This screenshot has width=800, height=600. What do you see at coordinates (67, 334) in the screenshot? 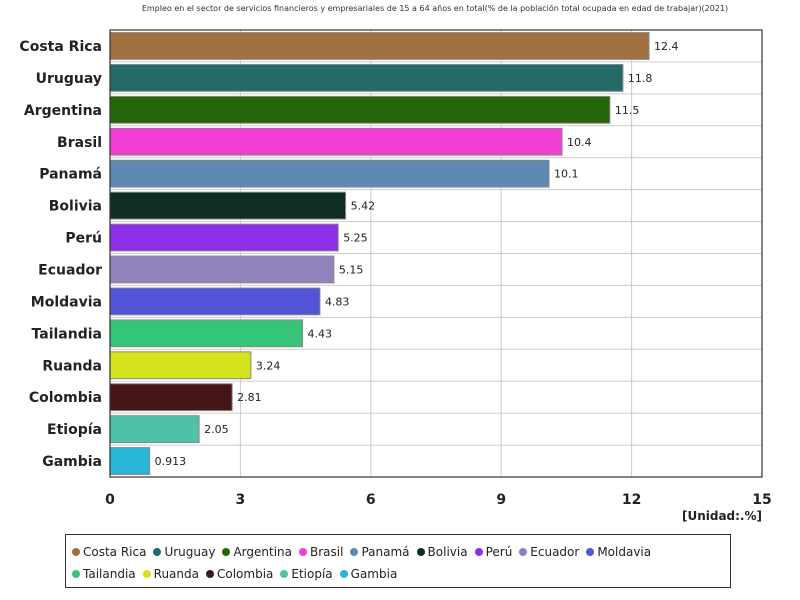
I see `category-label: Tailandia` at bounding box center [67, 334].